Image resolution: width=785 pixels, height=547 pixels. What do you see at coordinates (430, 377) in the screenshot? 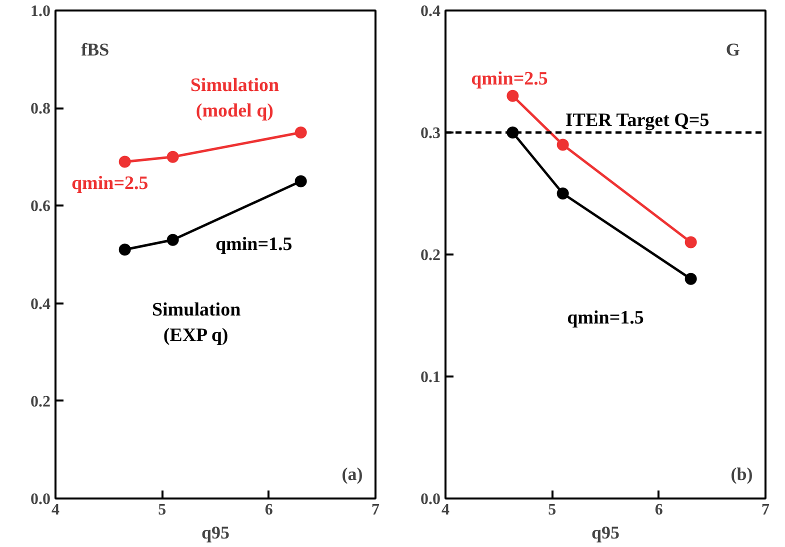
I see `y-tick-label: 0.1` at bounding box center [430, 377].